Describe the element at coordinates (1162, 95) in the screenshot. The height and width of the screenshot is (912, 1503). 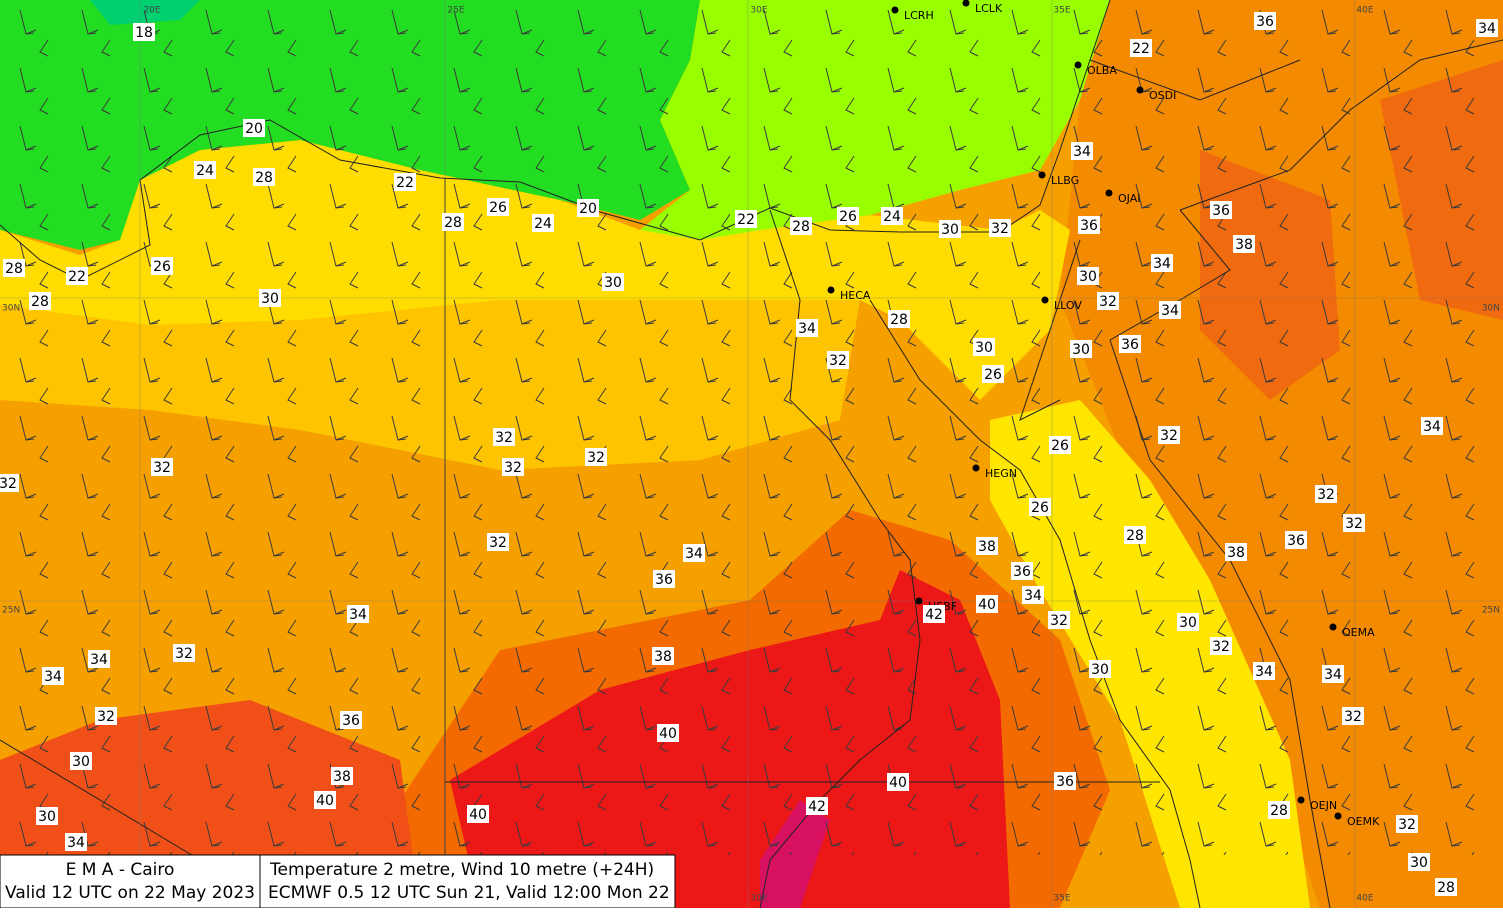
I see `station-label: OSDI` at that location.